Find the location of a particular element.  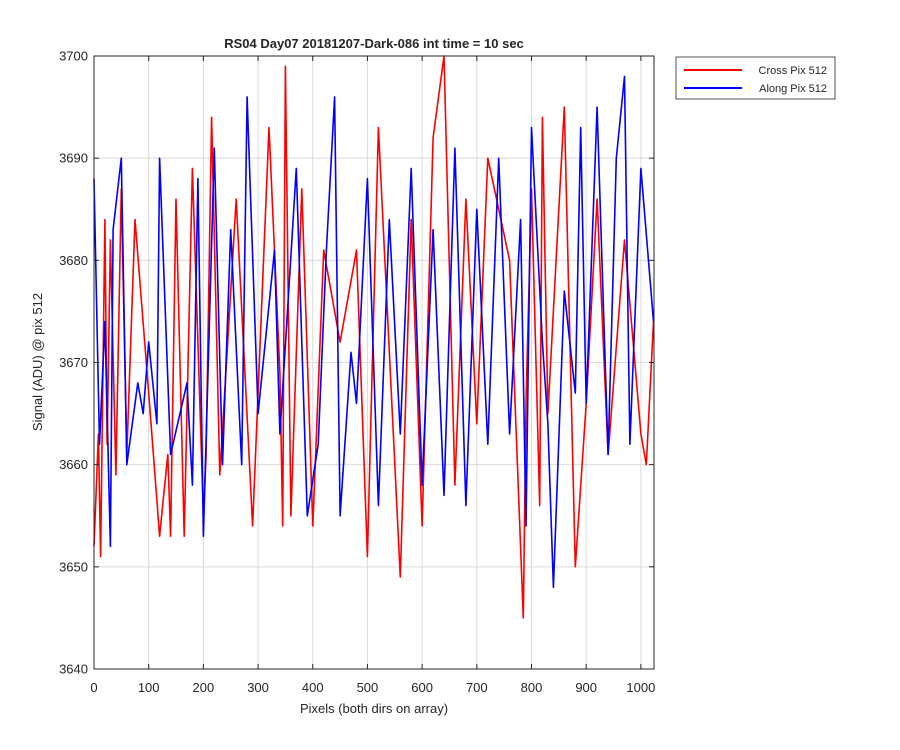

legend-label-along: Along Pix 512 is located at coordinates (793, 89).